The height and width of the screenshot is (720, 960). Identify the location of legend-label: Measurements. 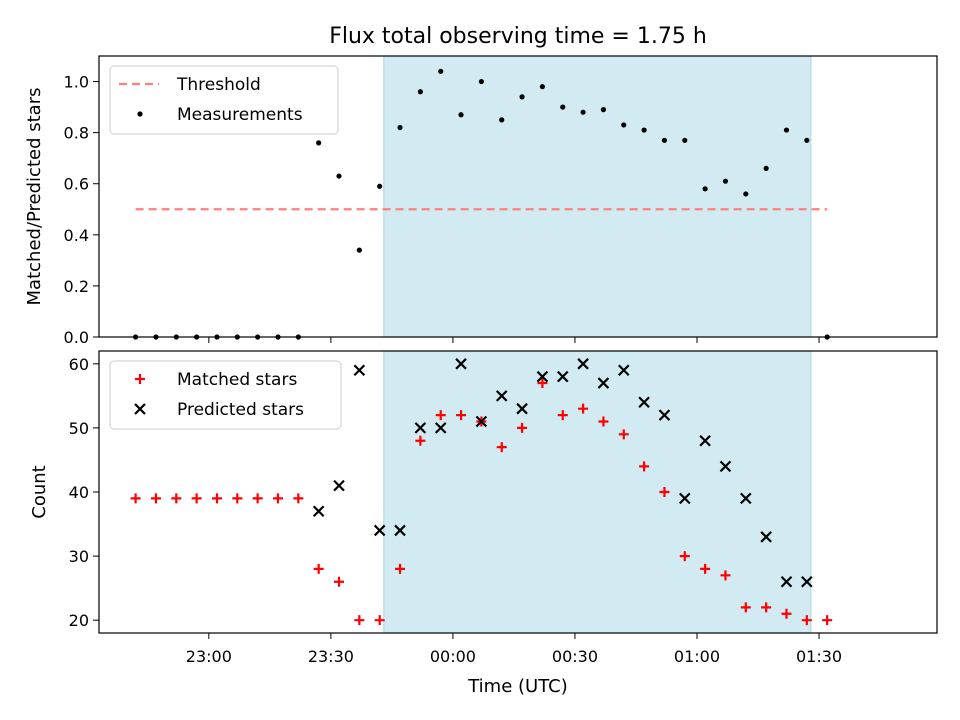
(240, 115).